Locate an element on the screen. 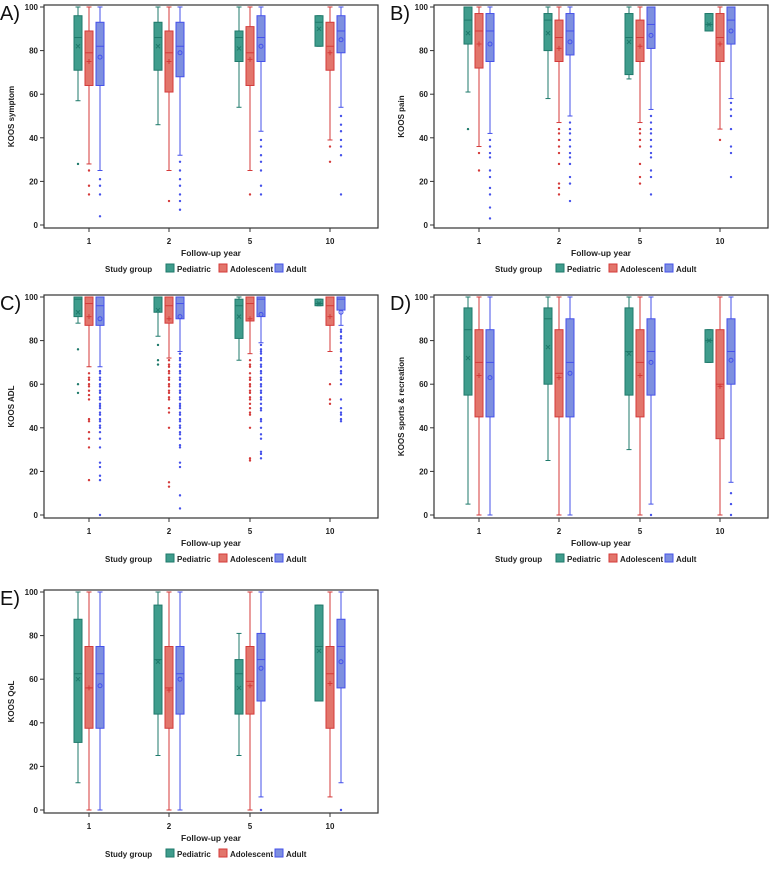  y-tick-label: 80 is located at coordinates (423, 341).